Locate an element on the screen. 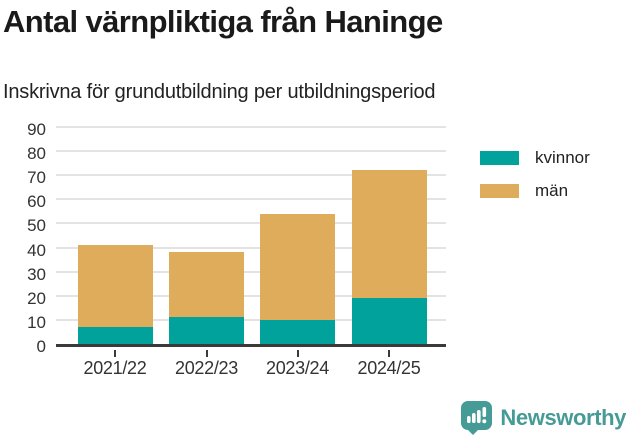 The height and width of the screenshot is (439, 631). legend-label-kvinnor: kvinnor is located at coordinates (562, 157).